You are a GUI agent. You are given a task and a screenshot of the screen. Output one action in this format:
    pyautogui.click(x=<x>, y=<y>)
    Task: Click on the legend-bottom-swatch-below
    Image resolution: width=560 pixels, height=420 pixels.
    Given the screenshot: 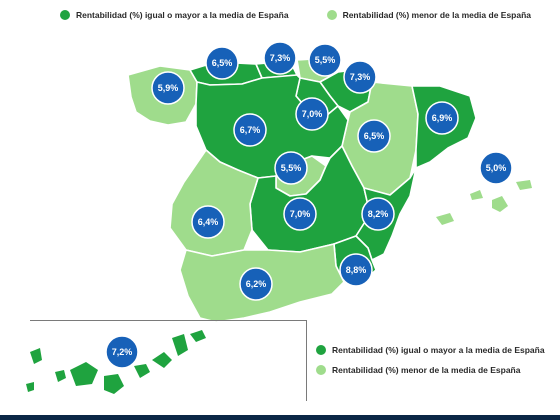 What is the action you would take?
    pyautogui.click(x=321, y=370)
    